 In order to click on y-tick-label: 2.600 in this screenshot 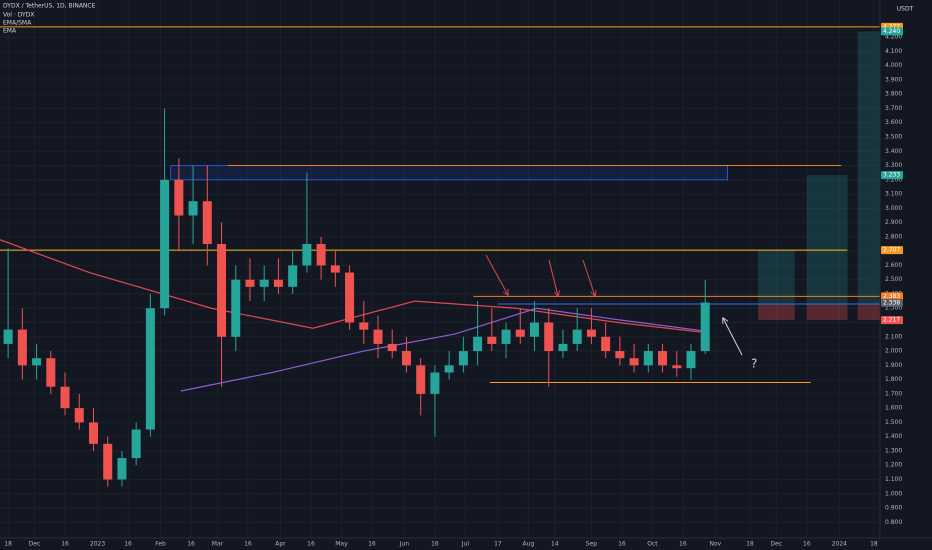, I will do `click(893, 265)`.